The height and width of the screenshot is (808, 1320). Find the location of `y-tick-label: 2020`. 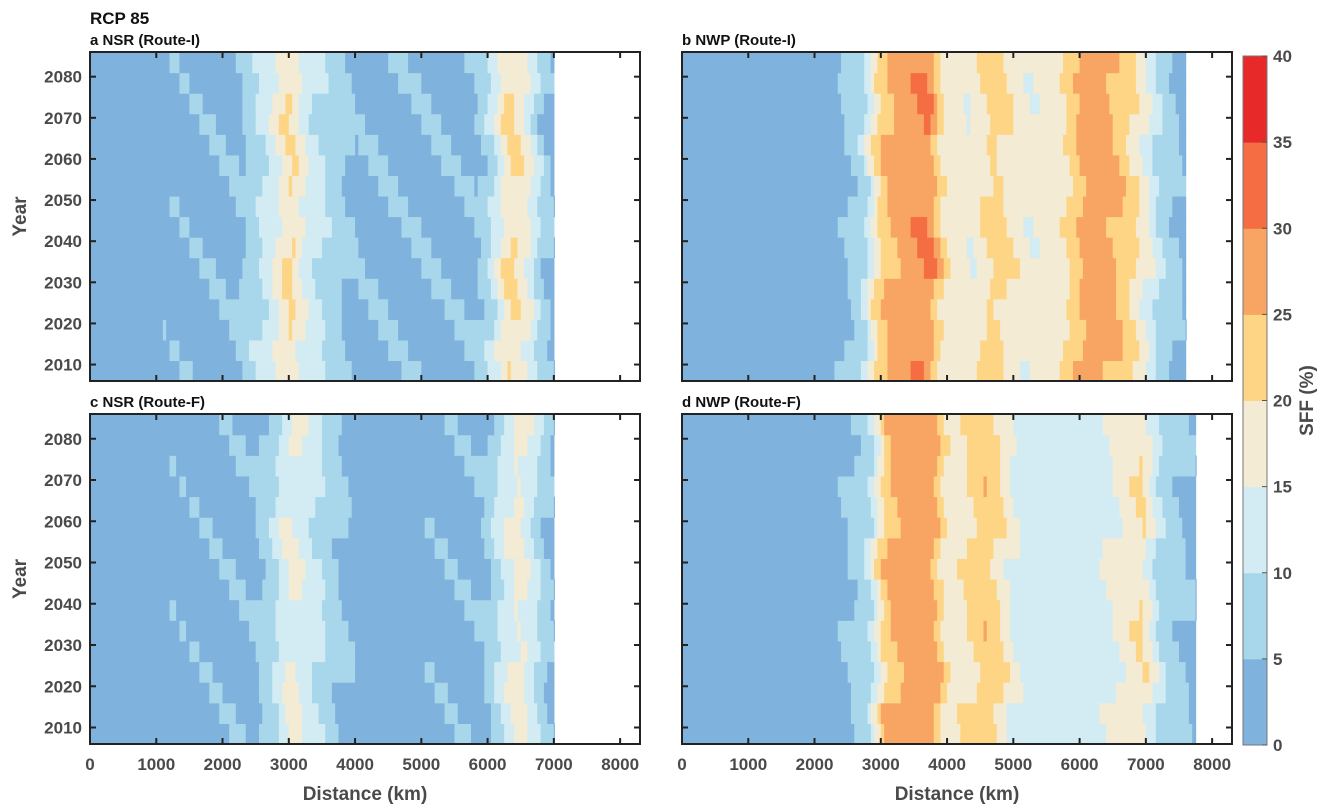

y-tick-label: 2020 is located at coordinates (63, 686).